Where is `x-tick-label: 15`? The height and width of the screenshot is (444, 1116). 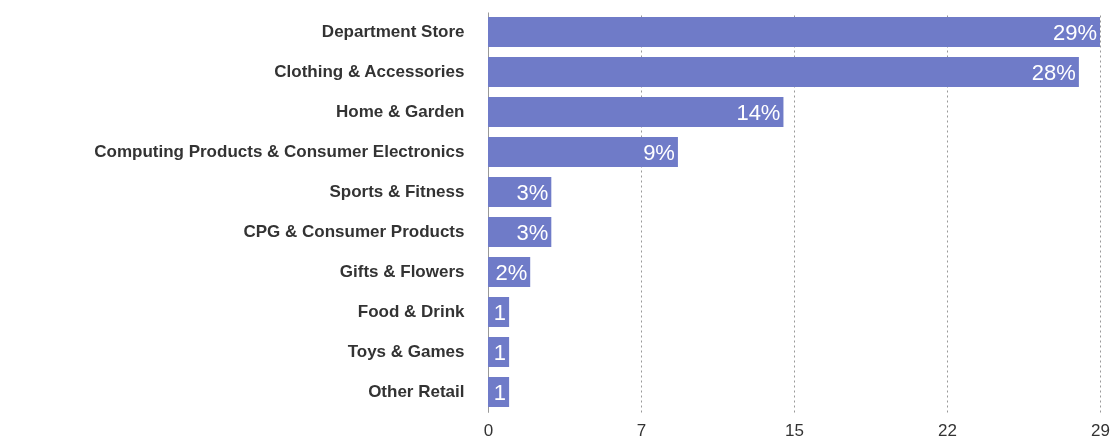 x-tick-label: 15 is located at coordinates (794, 430).